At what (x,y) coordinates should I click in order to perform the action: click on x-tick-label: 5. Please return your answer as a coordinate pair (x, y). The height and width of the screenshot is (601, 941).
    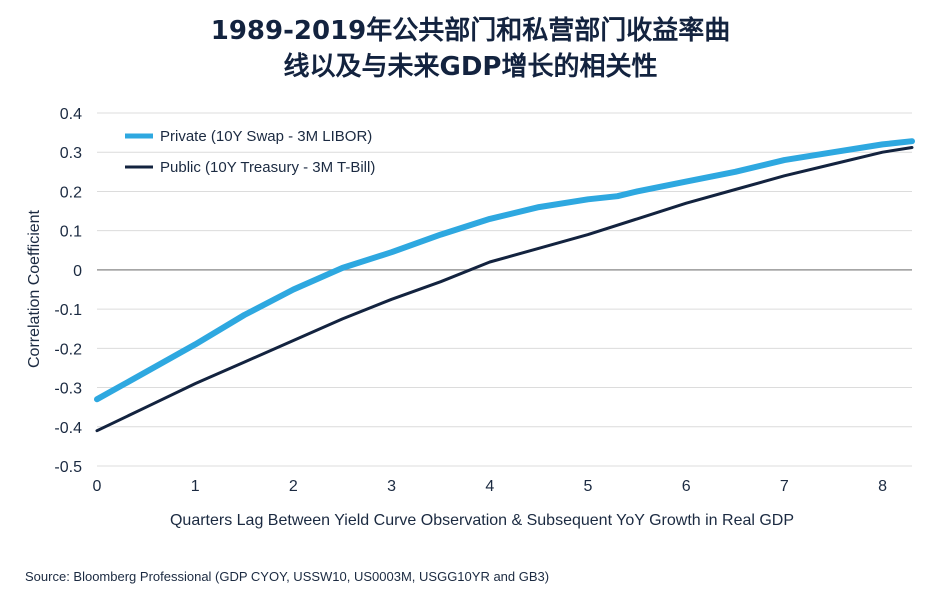
    Looking at the image, I should click on (588, 486).